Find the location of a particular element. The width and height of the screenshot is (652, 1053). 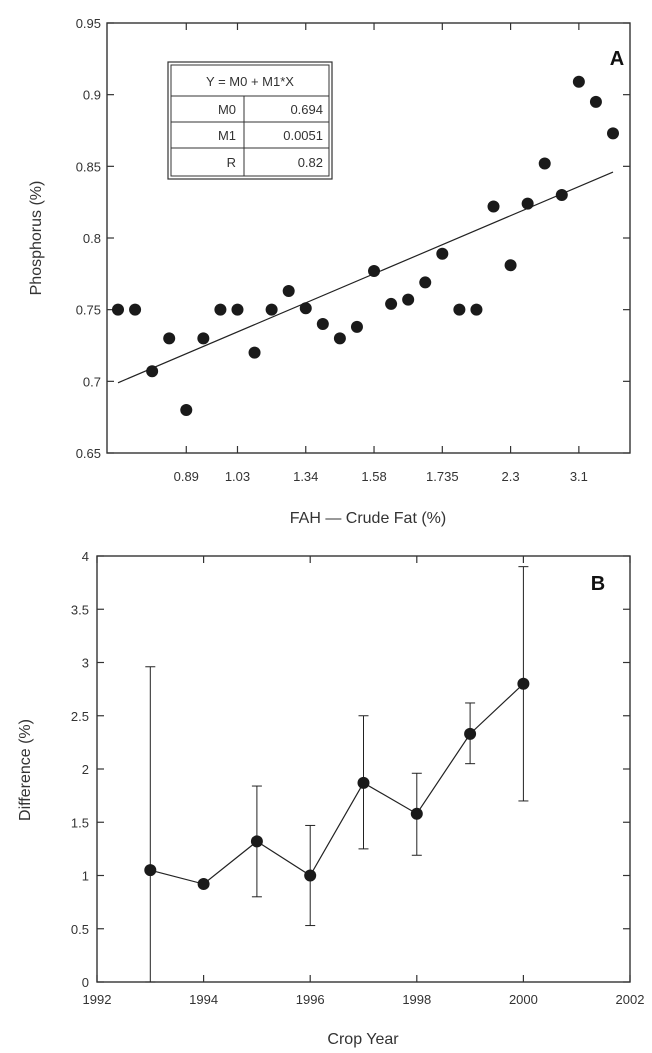

y-tick-label: 3 is located at coordinates (85, 663).